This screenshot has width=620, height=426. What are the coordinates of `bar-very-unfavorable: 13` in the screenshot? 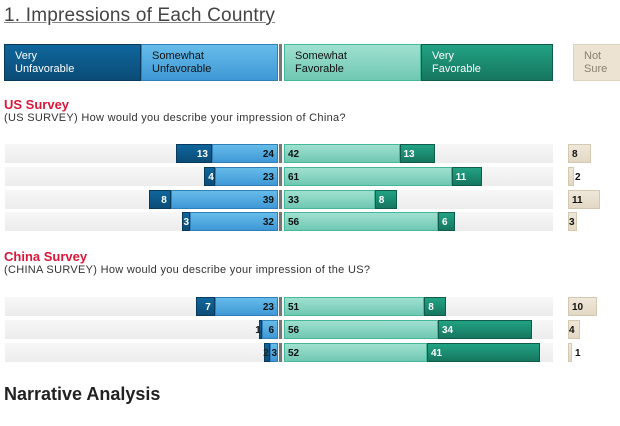 It's located at (194, 153).